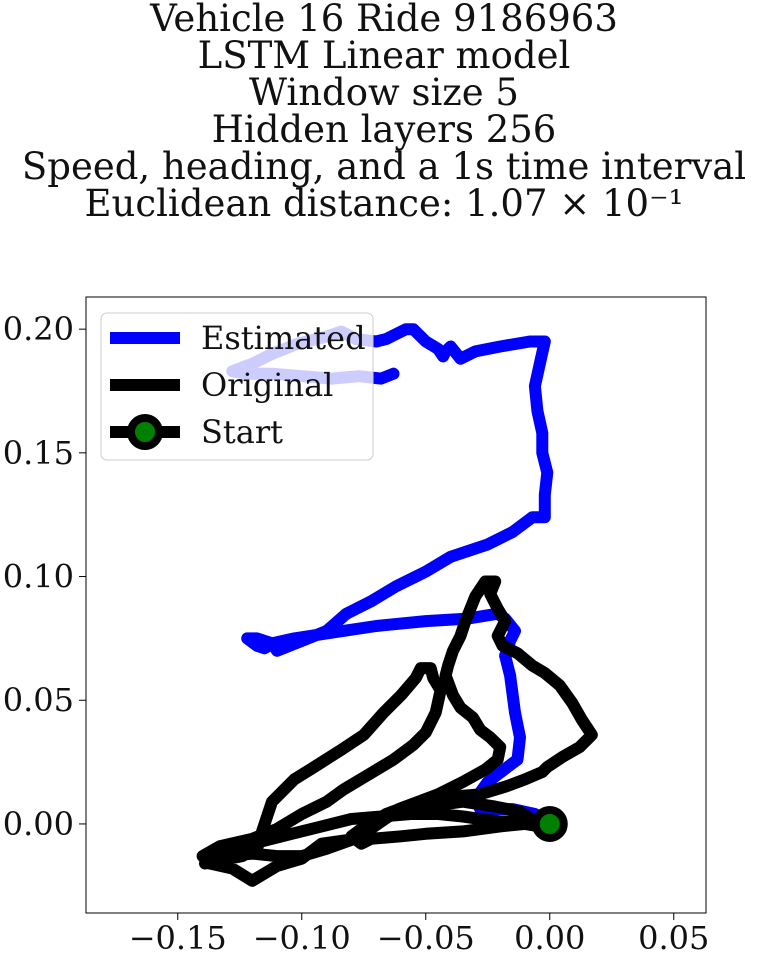  What do you see at coordinates (549, 823) in the screenshot?
I see `start-marker` at bounding box center [549, 823].